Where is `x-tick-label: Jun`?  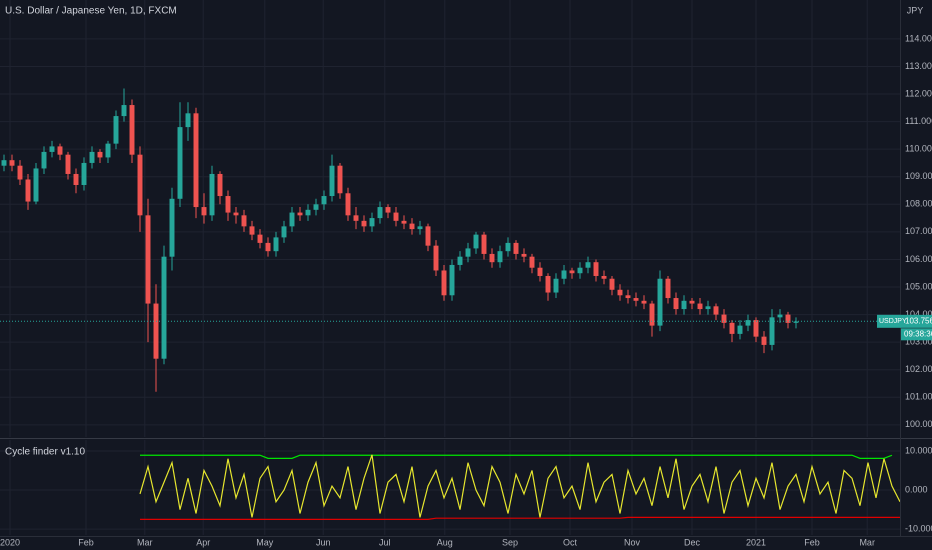 x-tick-label: Jun is located at coordinates (323, 542).